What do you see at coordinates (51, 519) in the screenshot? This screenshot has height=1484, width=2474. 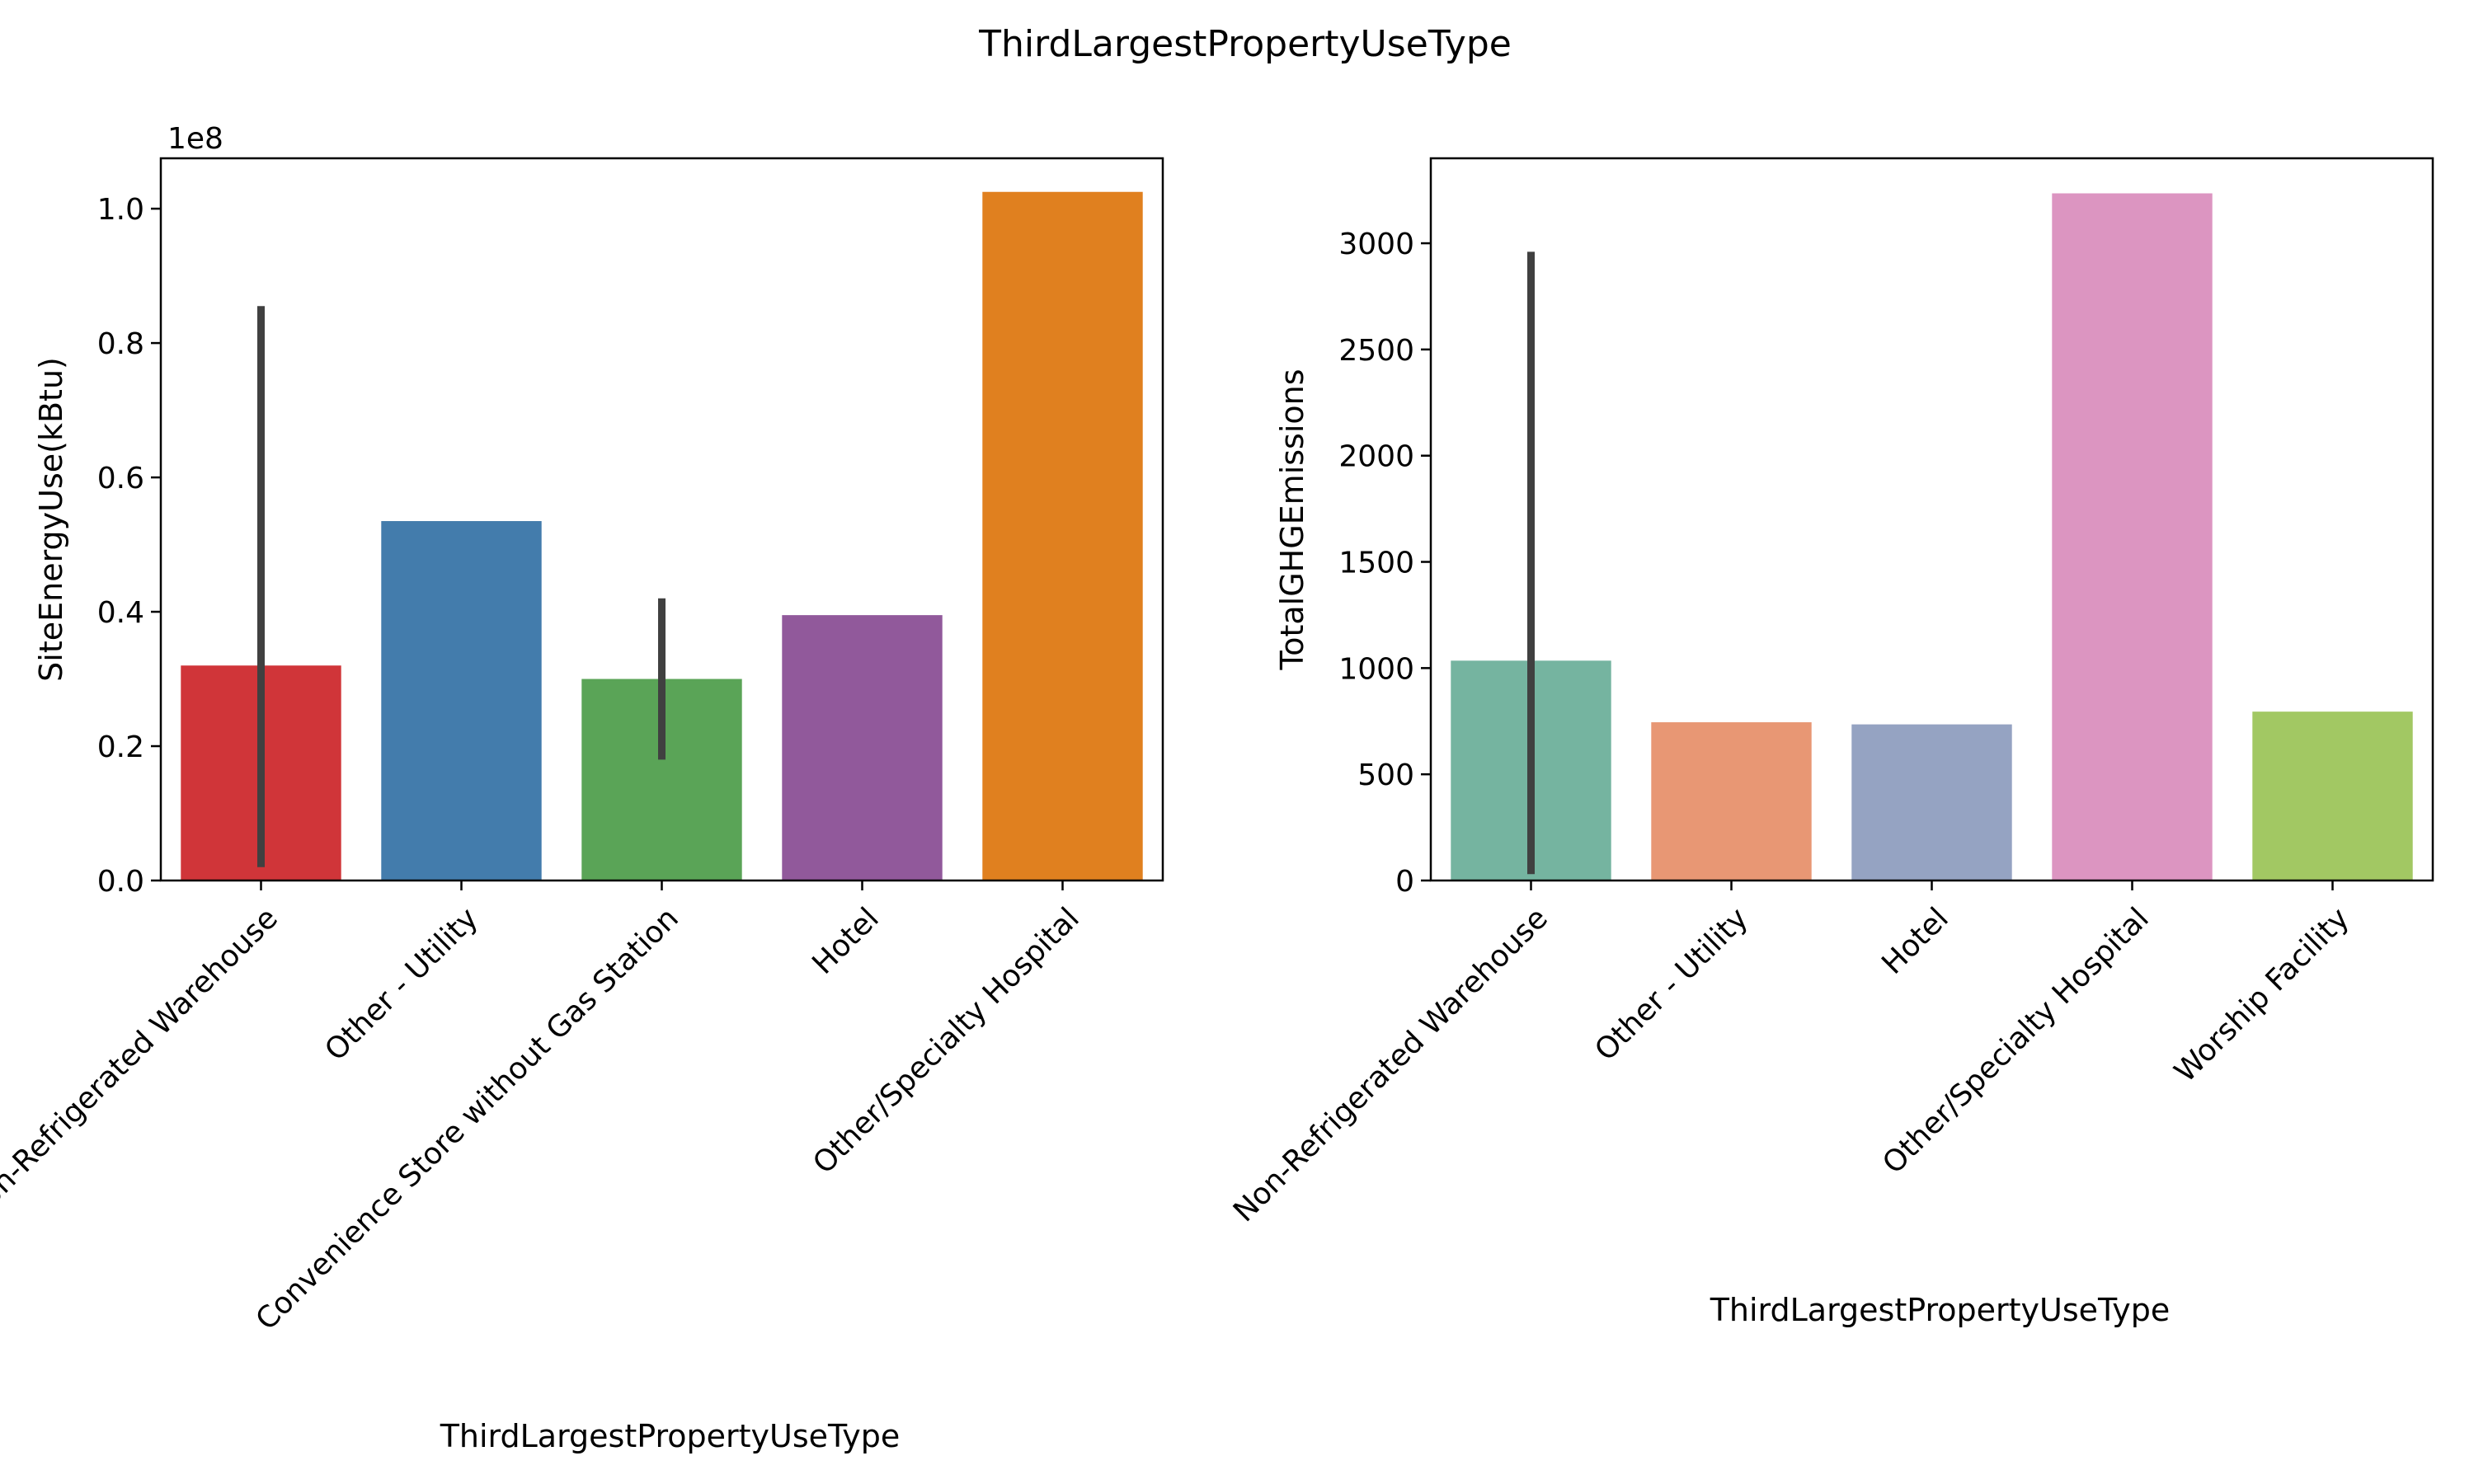 I see `y-axis-label: SiteEnergyUse(kBtu)` at bounding box center [51, 519].